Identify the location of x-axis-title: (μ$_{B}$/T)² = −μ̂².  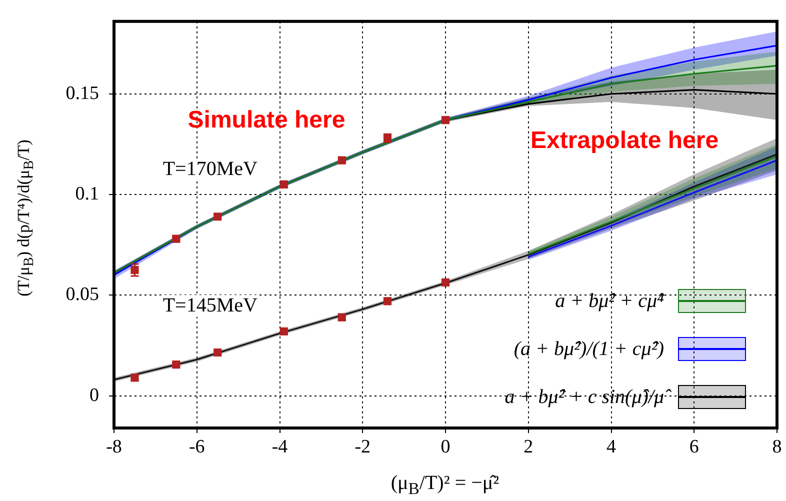
(445, 485).